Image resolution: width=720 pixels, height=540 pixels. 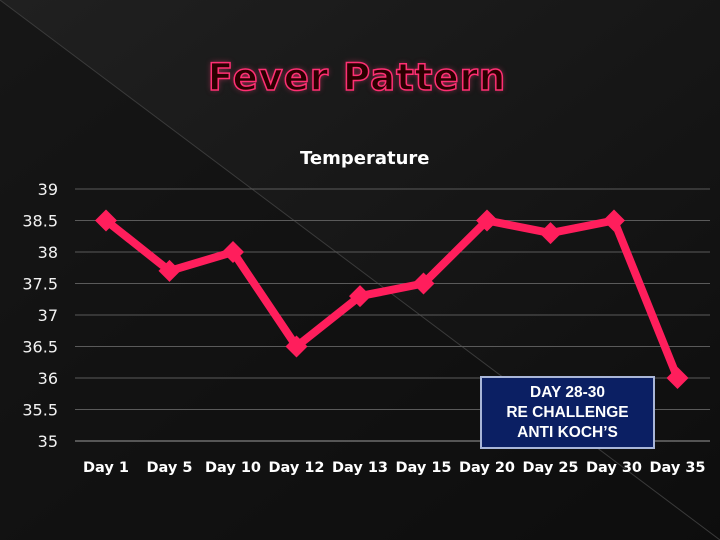 I want to click on annotation-box: DAY 28-30 RE CHALLENGE ANTI KOCH’S, so click(x=567, y=412).